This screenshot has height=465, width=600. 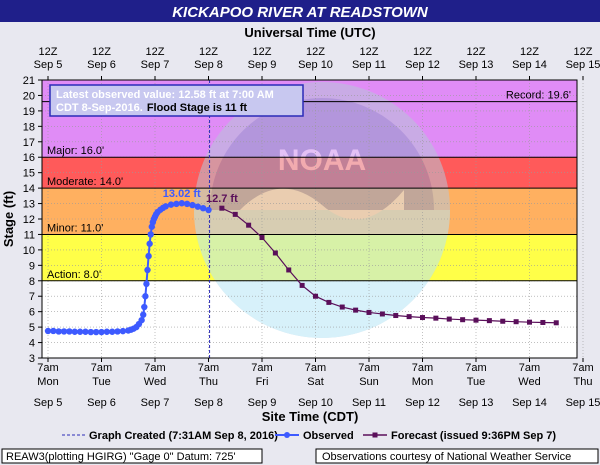 I want to click on watermark-noaa-text: NOAA, so click(x=322, y=160).